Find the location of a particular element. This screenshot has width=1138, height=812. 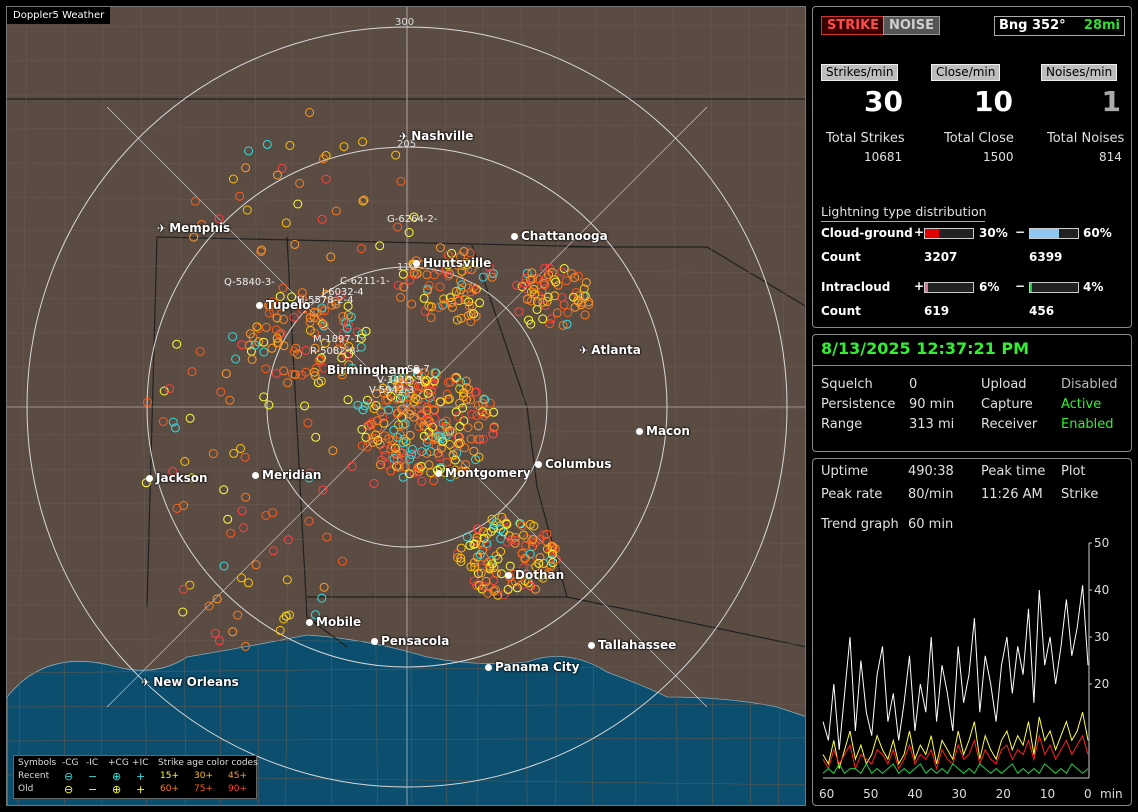

noises-per-min-header: Noises/min is located at coordinates (1079, 72).